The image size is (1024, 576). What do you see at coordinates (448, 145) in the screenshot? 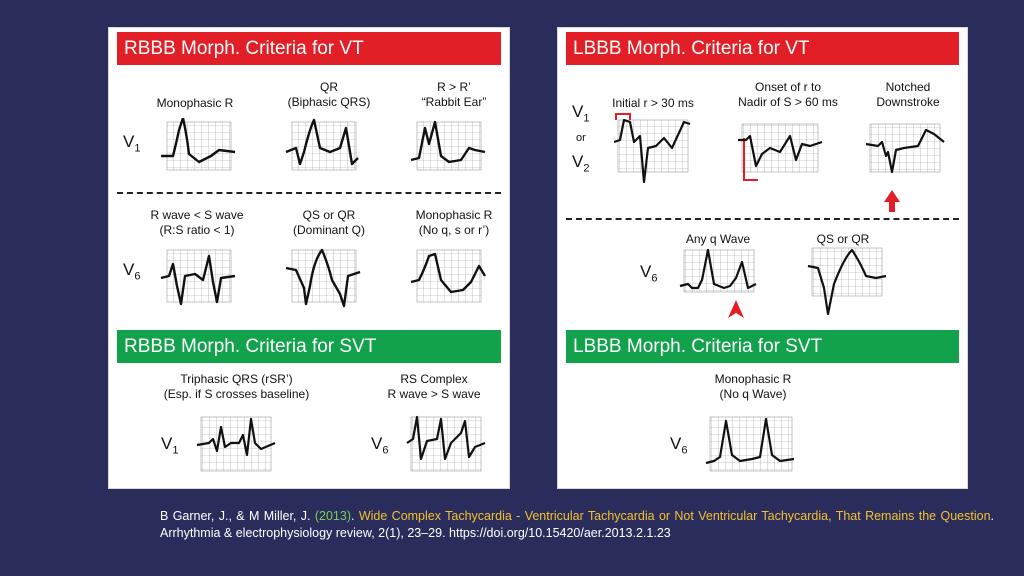
I see `ecg-rabbit-ear` at bounding box center [448, 145].